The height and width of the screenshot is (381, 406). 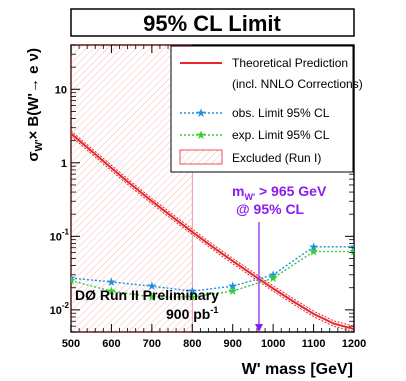 What do you see at coordinates (233, 344) in the screenshot?
I see `x-tick-label: 900` at bounding box center [233, 344].